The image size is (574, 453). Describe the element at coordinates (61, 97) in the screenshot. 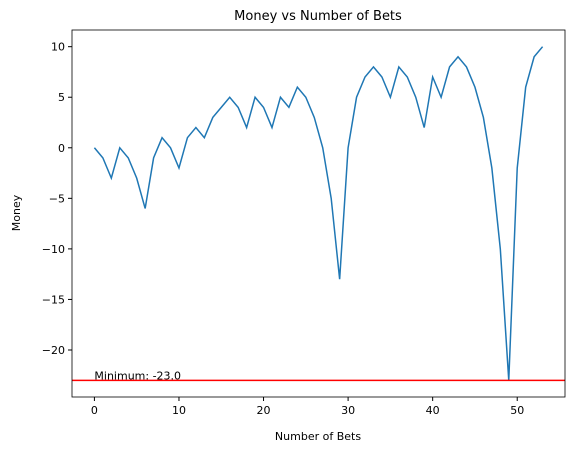

I see `y-tick-label: 5` at that location.